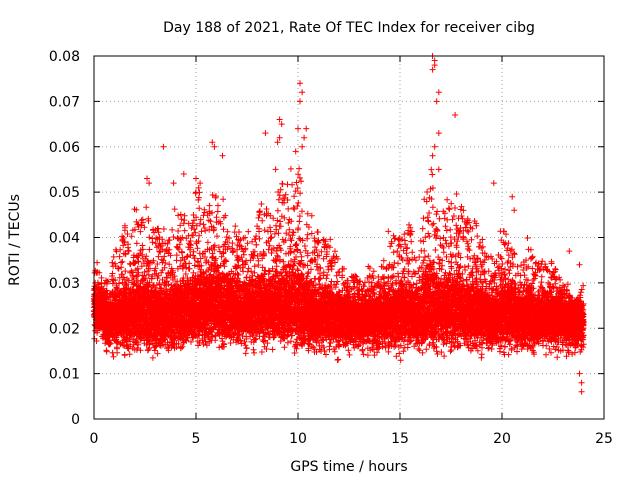 The height and width of the screenshot is (480, 640). Describe the element at coordinates (196, 439) in the screenshot. I see `x-tick-label: 5` at that location.